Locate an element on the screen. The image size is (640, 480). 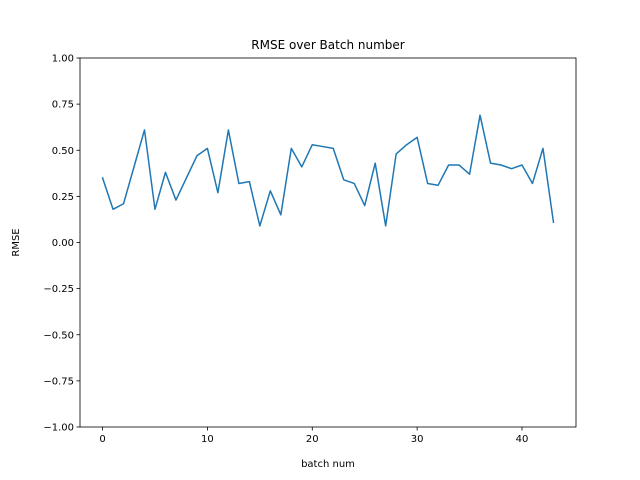
x-axis: 0 10 20 30 40 is located at coordinates (313, 436).